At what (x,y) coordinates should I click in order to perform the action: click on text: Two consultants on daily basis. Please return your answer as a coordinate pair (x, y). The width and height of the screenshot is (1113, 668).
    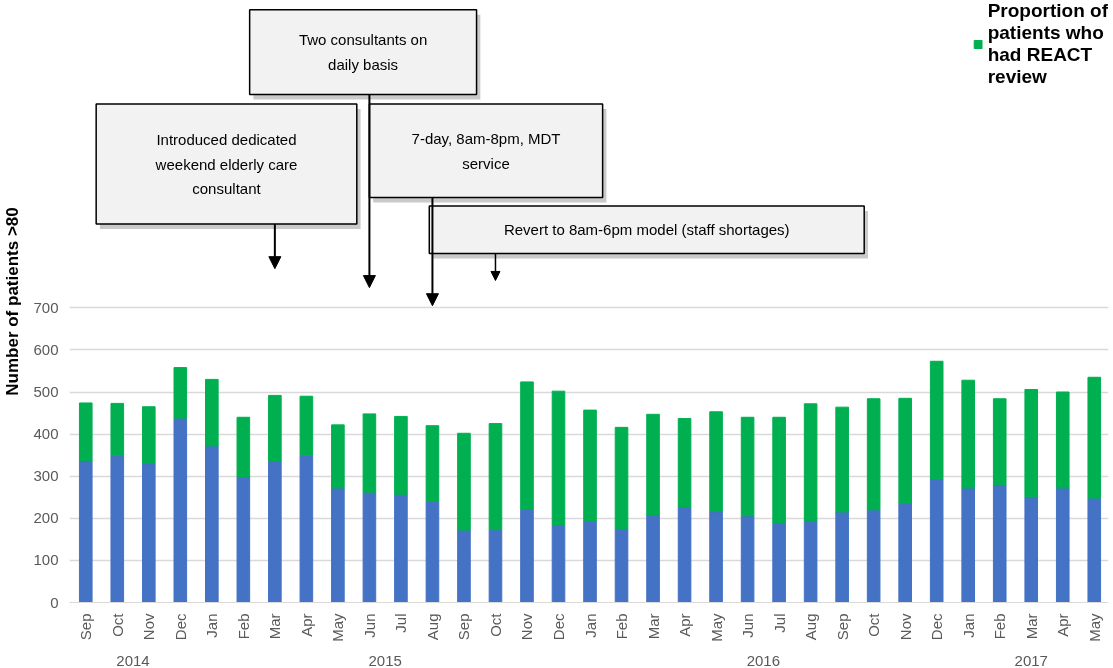
    Looking at the image, I should click on (363, 52).